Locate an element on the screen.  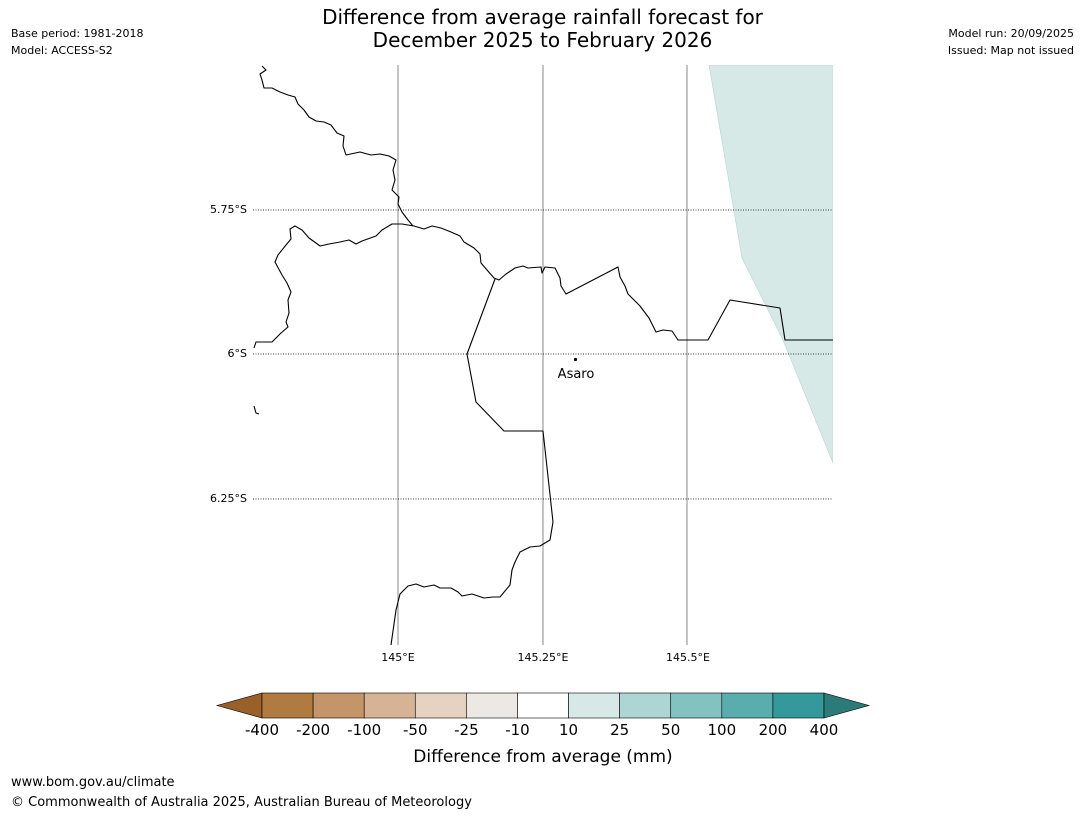
colorbar-tick-label: 200 is located at coordinates (773, 730).